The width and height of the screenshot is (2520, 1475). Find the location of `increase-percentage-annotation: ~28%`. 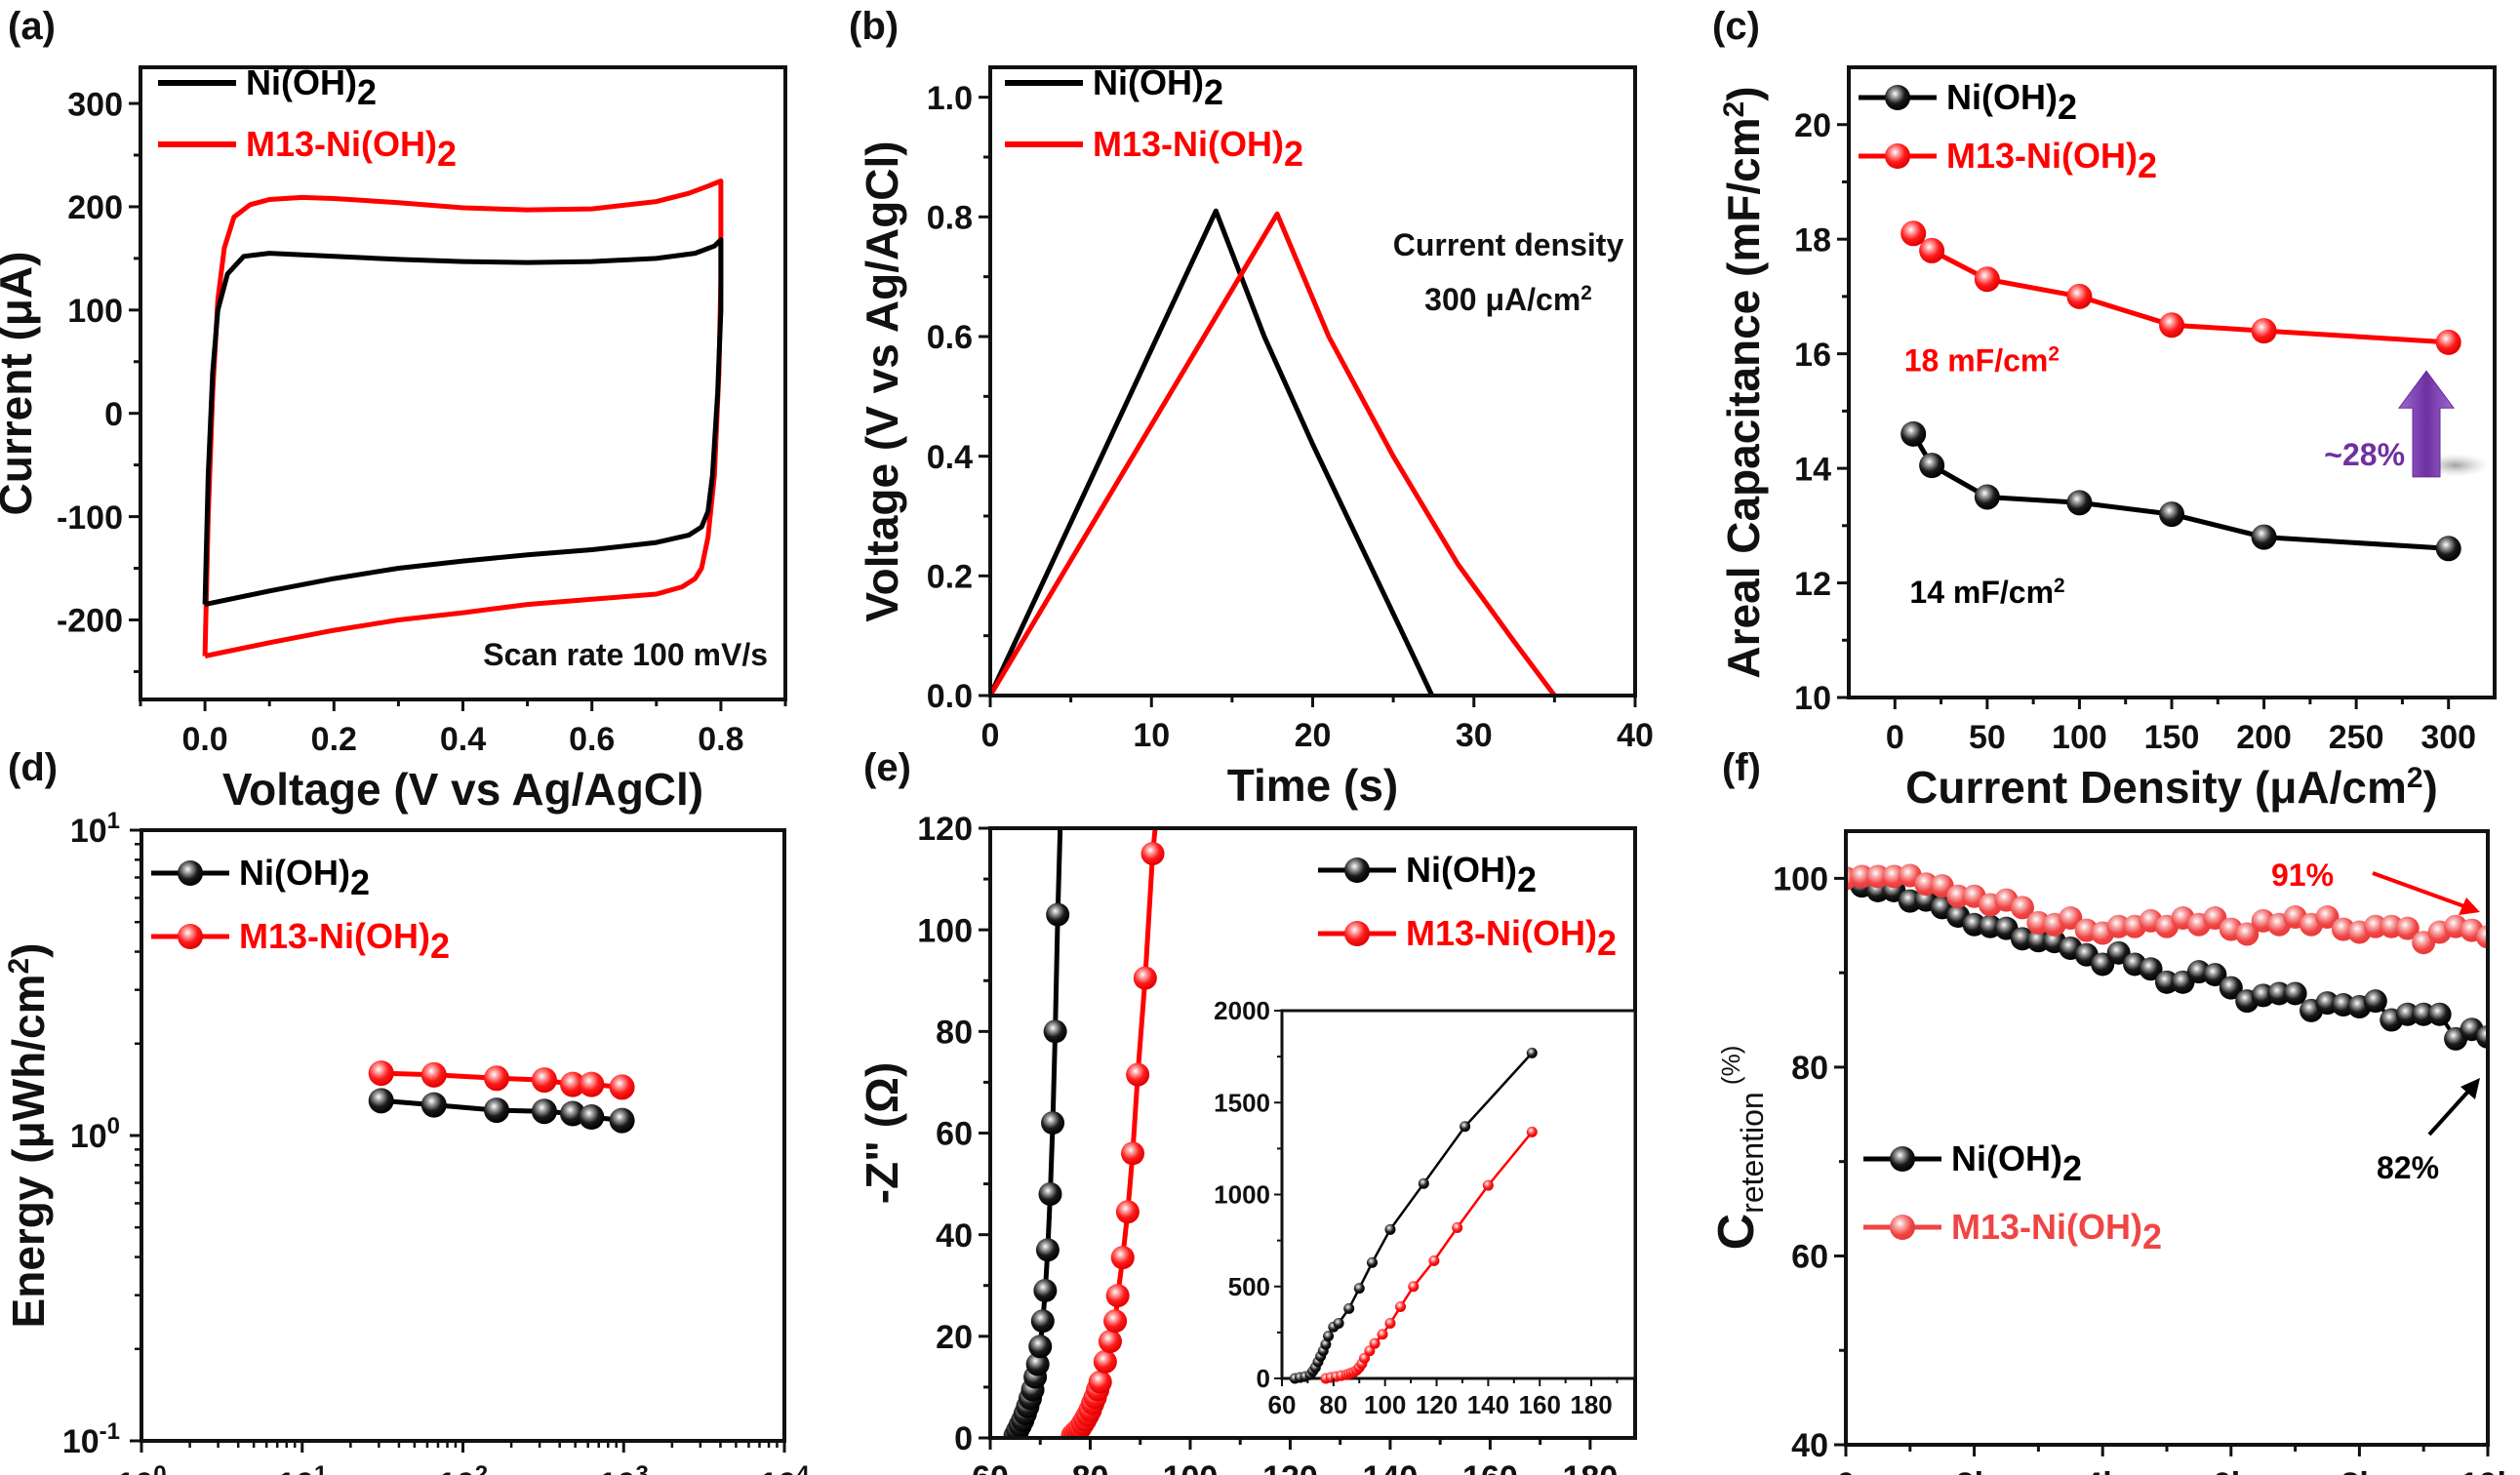

increase-percentage-annotation: ~28% is located at coordinates (2364, 455).